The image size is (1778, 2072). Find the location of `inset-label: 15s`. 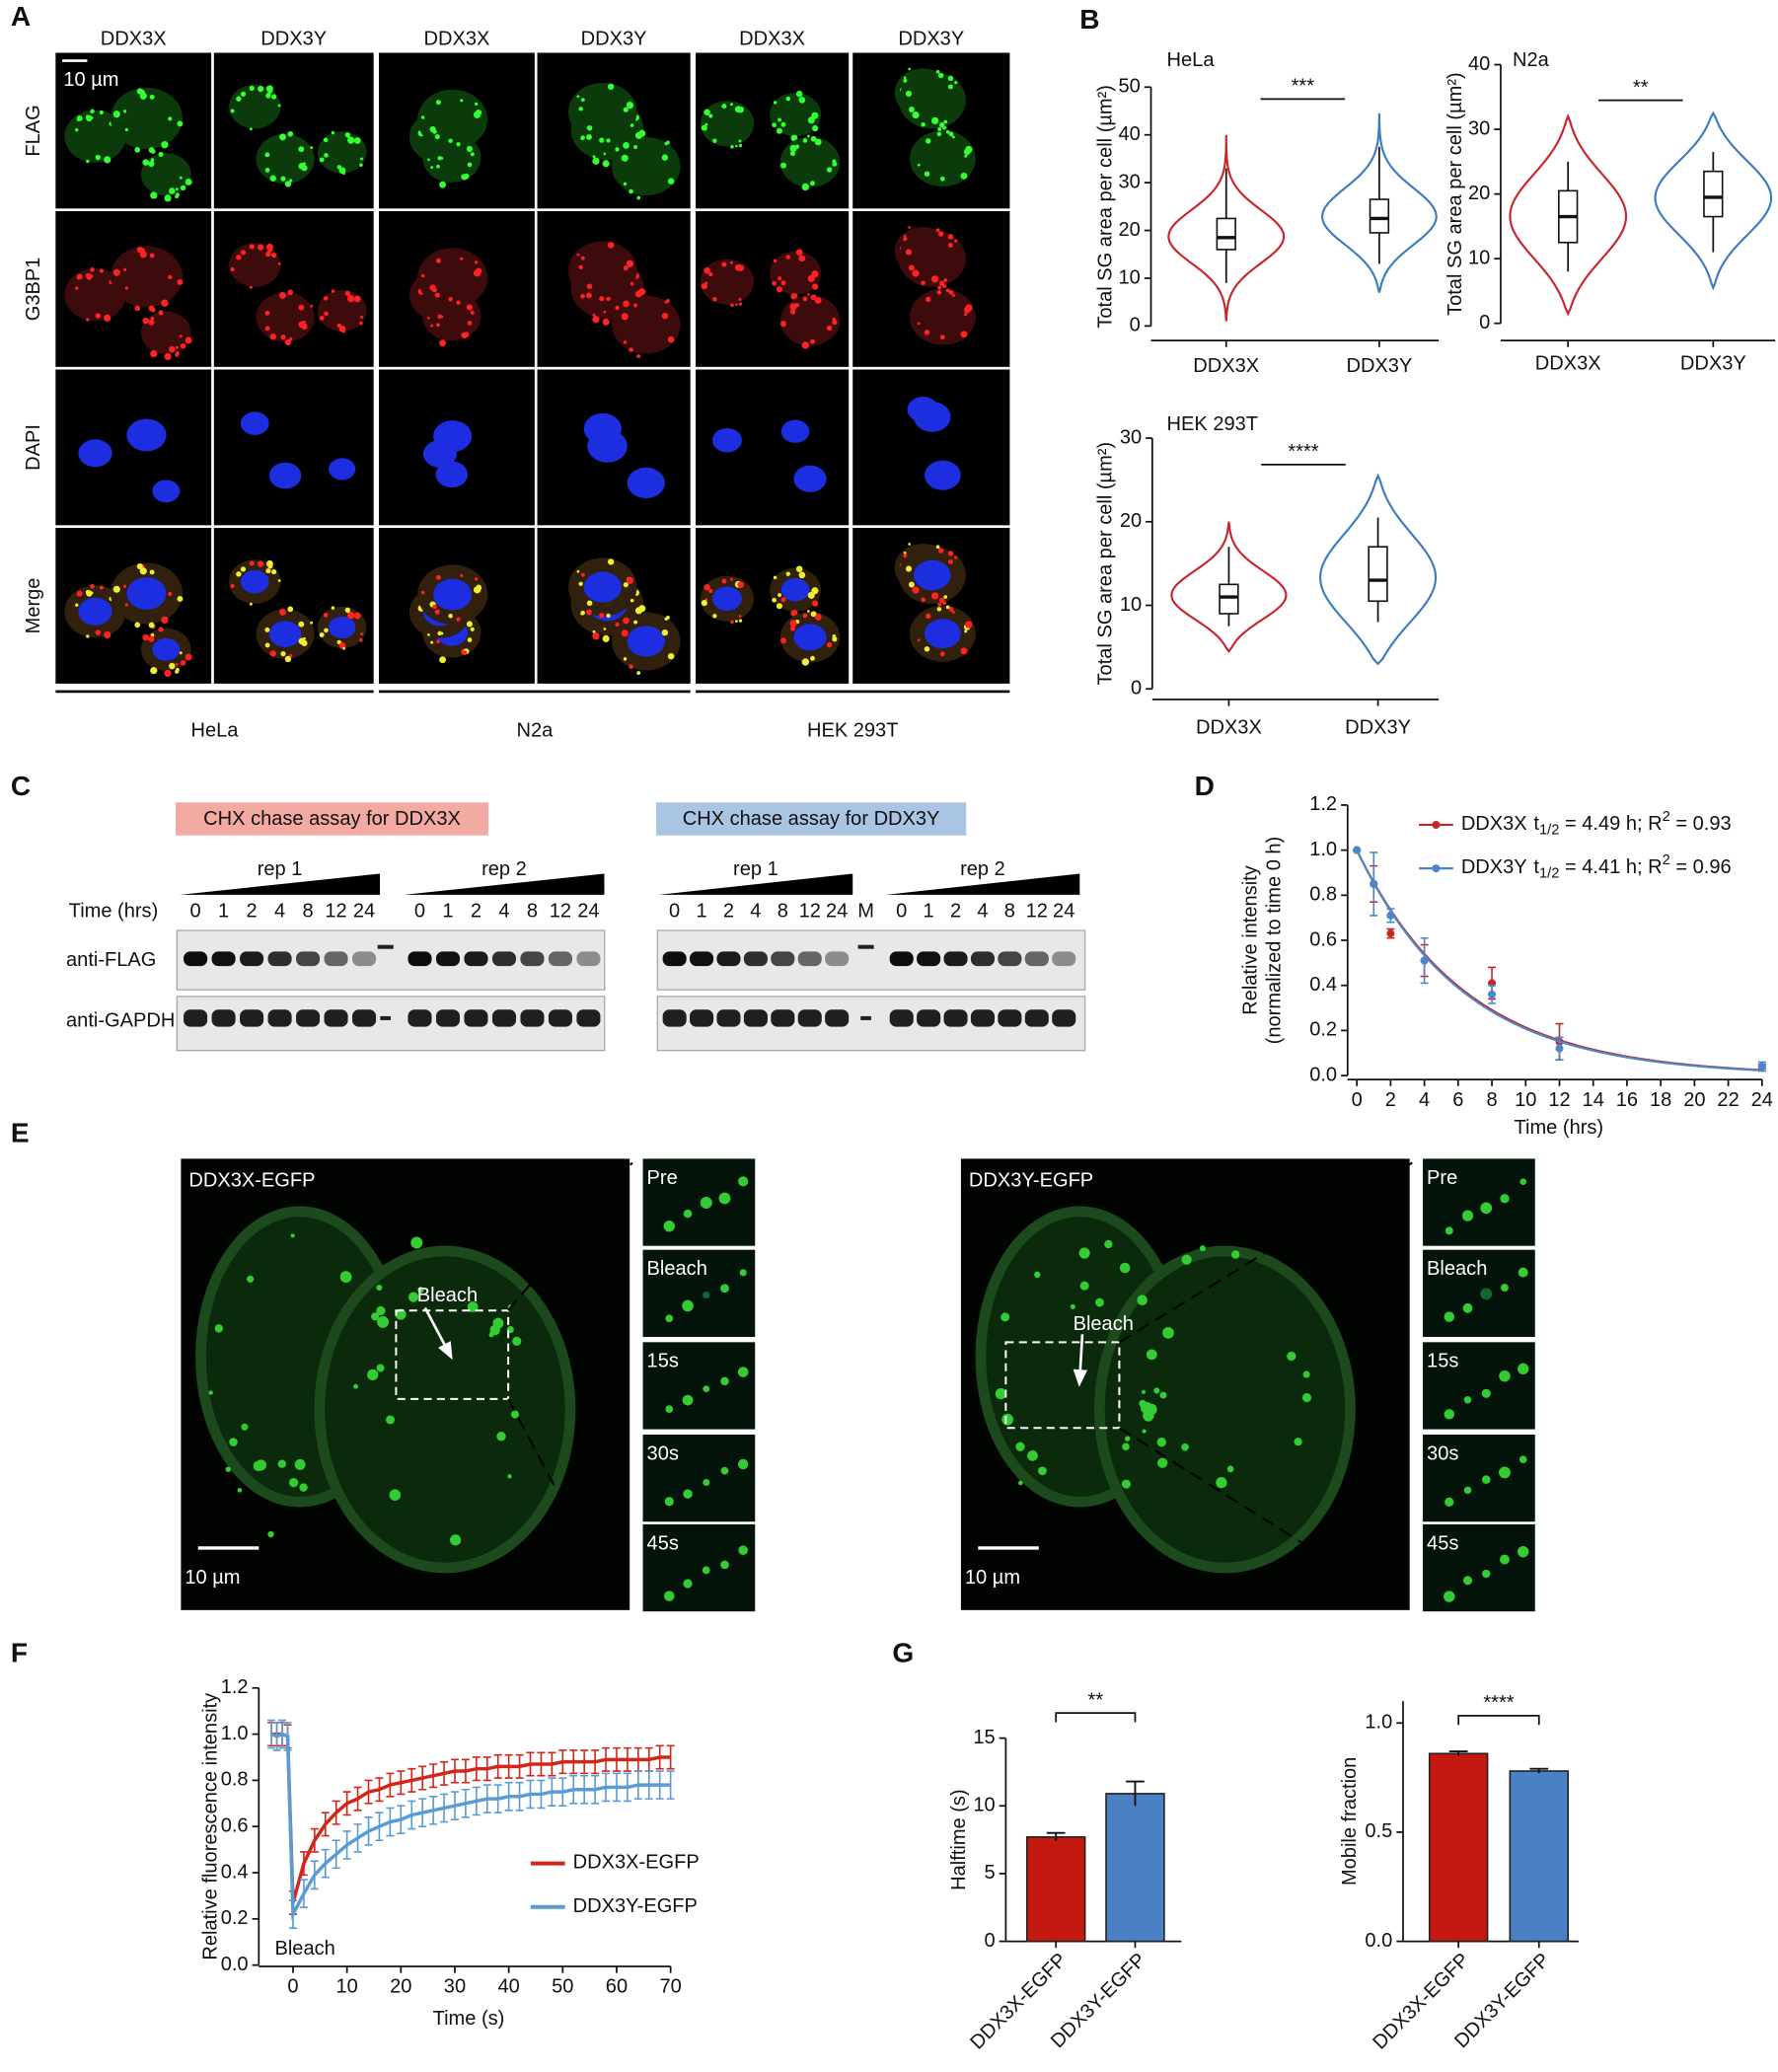

inset-label: 15s is located at coordinates (663, 1362).